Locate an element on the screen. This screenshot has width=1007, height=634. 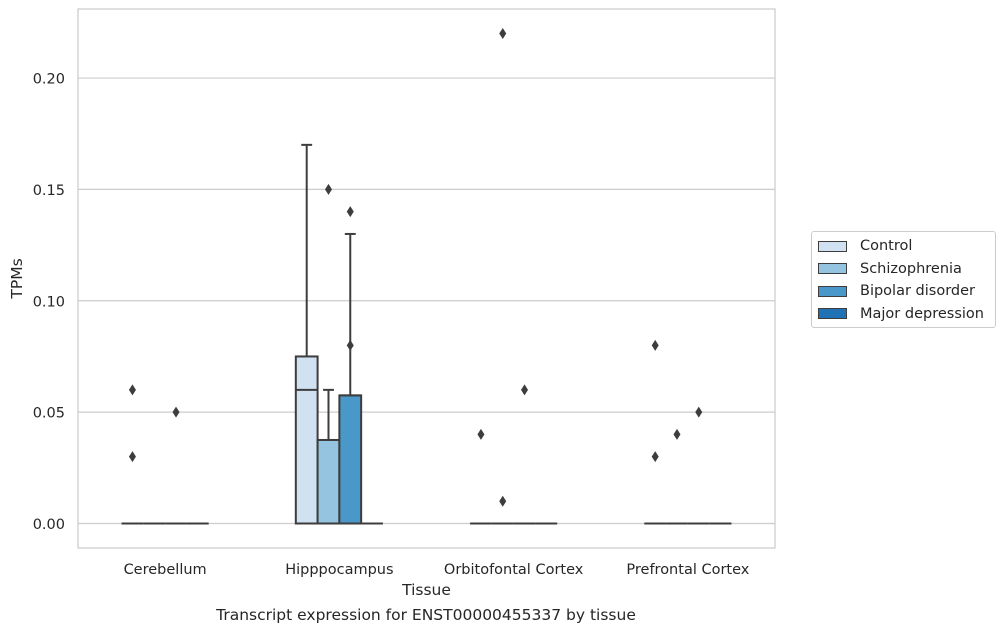
x-axis-label: Tissue is located at coordinates (426, 590).